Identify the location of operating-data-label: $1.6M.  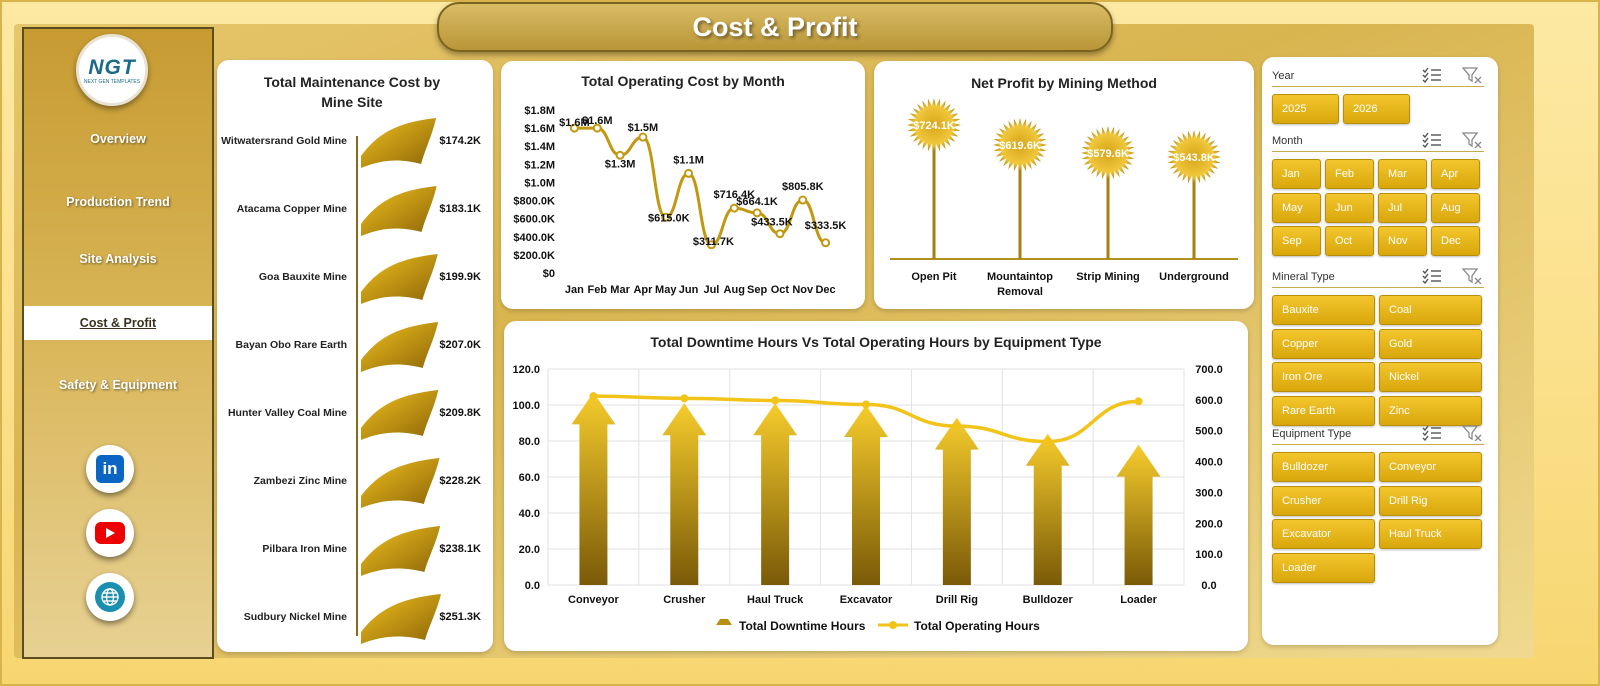
(597, 121).